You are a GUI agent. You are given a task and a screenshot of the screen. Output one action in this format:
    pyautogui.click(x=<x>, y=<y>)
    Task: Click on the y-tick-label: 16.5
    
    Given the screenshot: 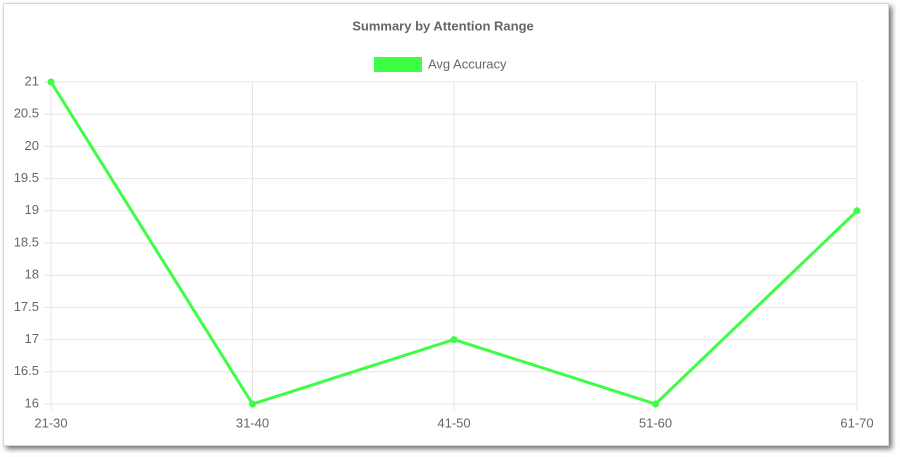 What is the action you would take?
    pyautogui.click(x=26, y=370)
    